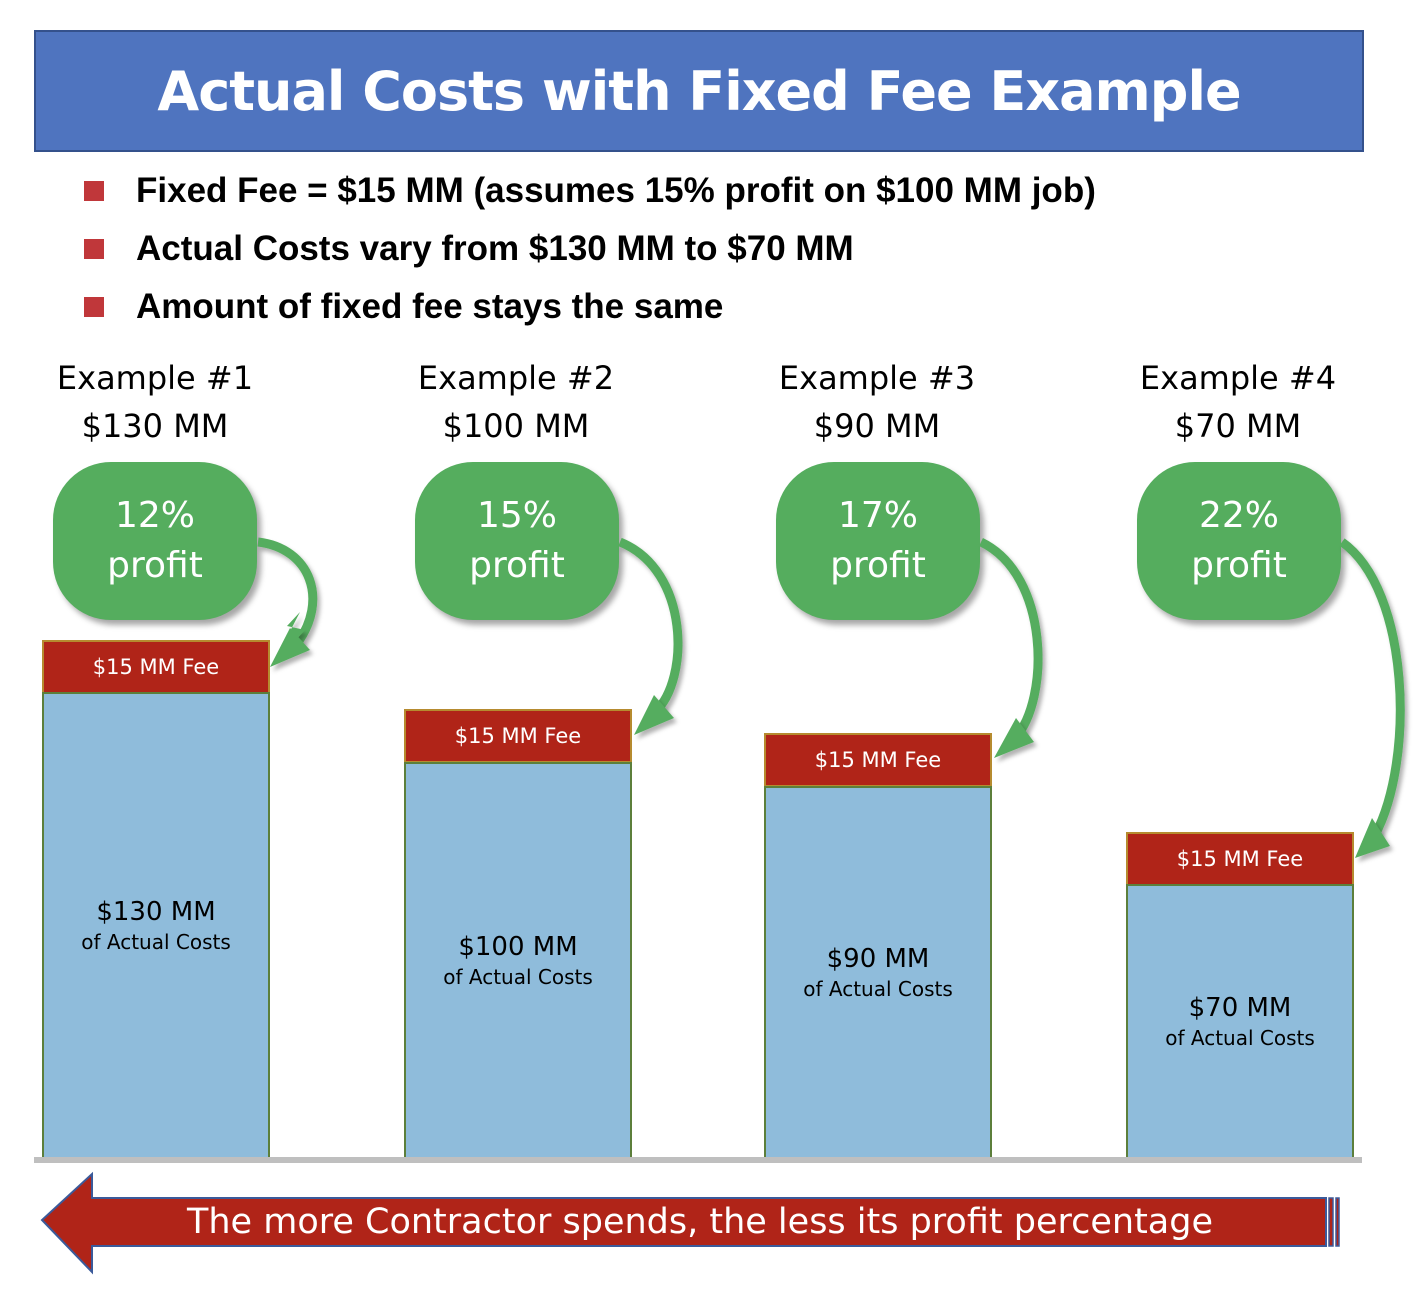 The image size is (1420, 1296). I want to click on example-2-header: Example #2 $100 MM, so click(516, 402).